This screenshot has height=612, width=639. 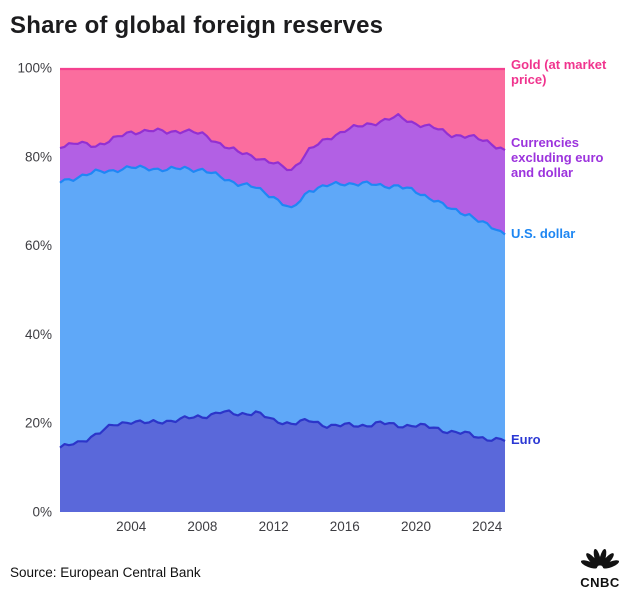 What do you see at coordinates (545, 142) in the screenshot?
I see `series-label-line: Currencies` at bounding box center [545, 142].